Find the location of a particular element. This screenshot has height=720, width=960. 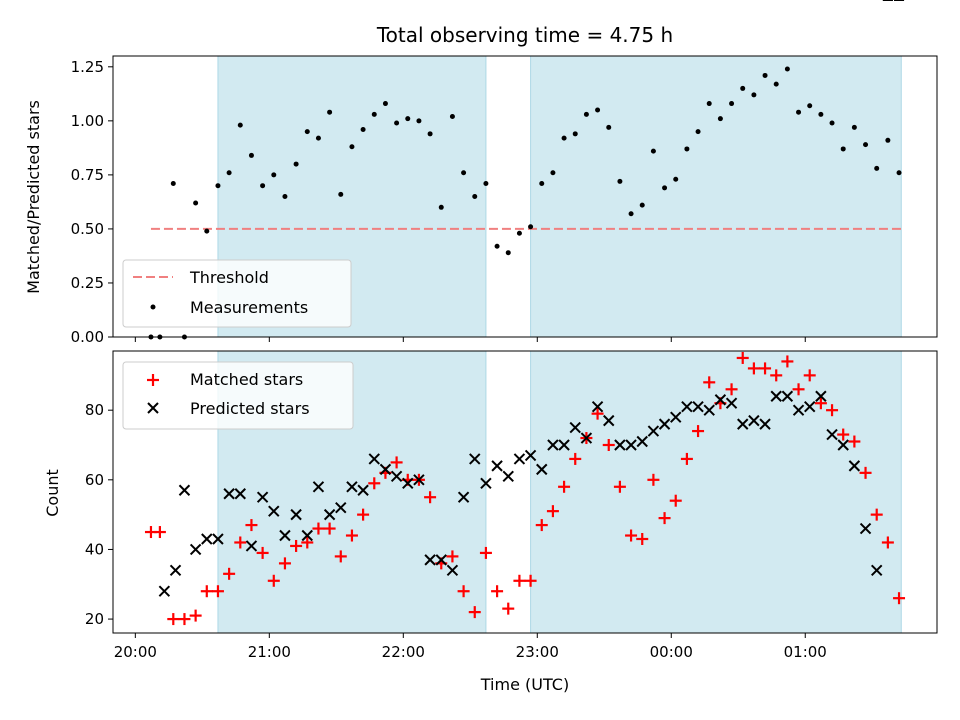

bottom-legend: Matched stars Predicted stars is located at coordinates (238, 395).